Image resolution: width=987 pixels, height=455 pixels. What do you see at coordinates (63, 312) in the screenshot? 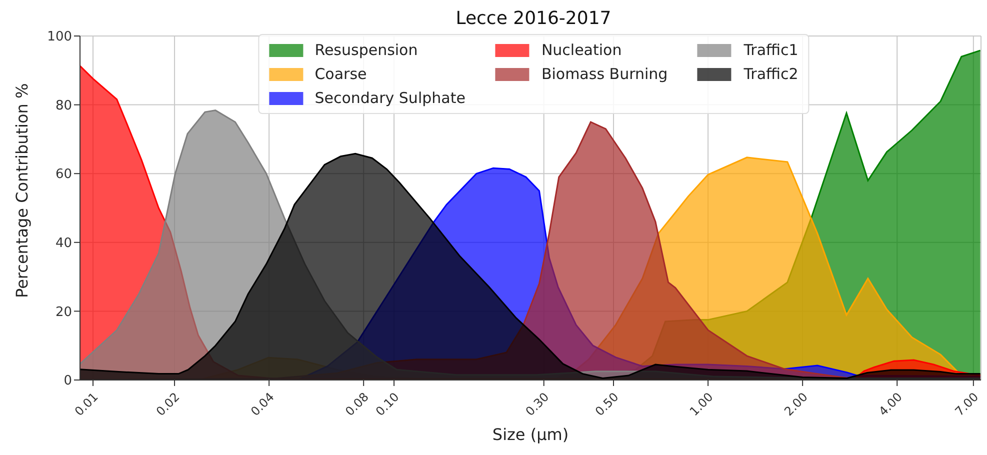
I see `y-tick-label: 20` at bounding box center [63, 312].